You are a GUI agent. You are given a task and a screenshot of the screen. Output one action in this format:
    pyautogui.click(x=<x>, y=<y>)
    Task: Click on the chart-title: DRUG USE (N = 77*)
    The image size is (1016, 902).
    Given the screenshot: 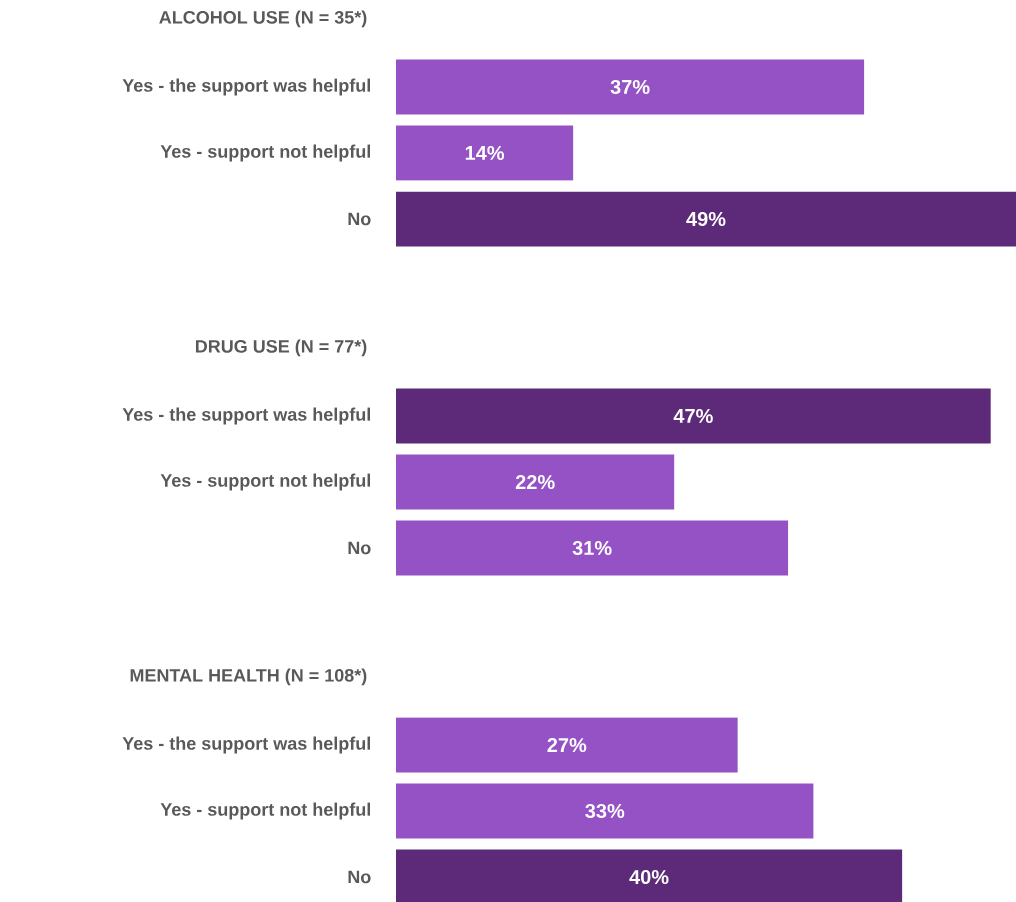 What is the action you would take?
    pyautogui.click(x=281, y=348)
    